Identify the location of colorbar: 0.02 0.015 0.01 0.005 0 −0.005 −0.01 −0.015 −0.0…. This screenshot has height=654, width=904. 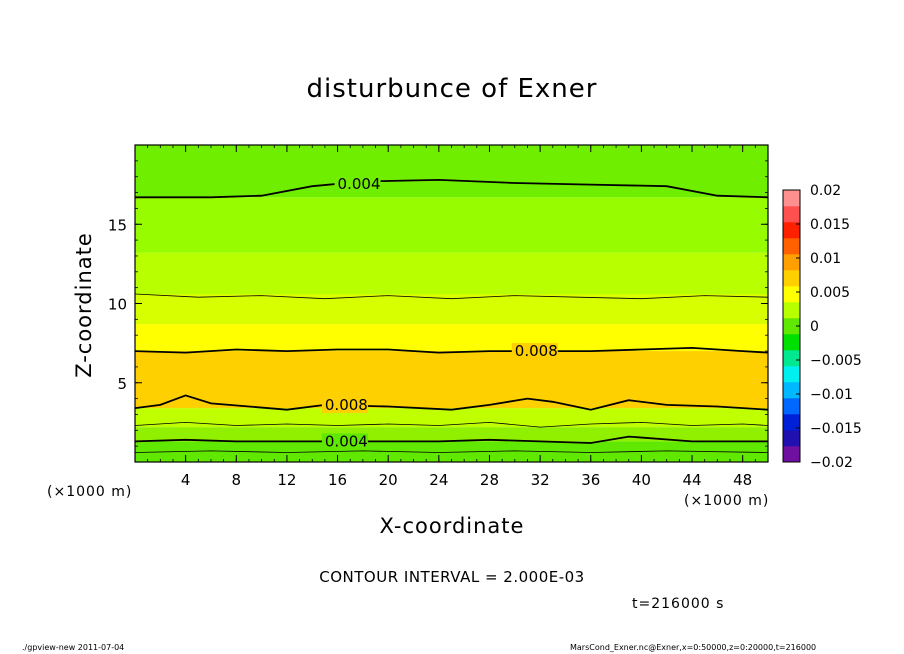
(822, 327).